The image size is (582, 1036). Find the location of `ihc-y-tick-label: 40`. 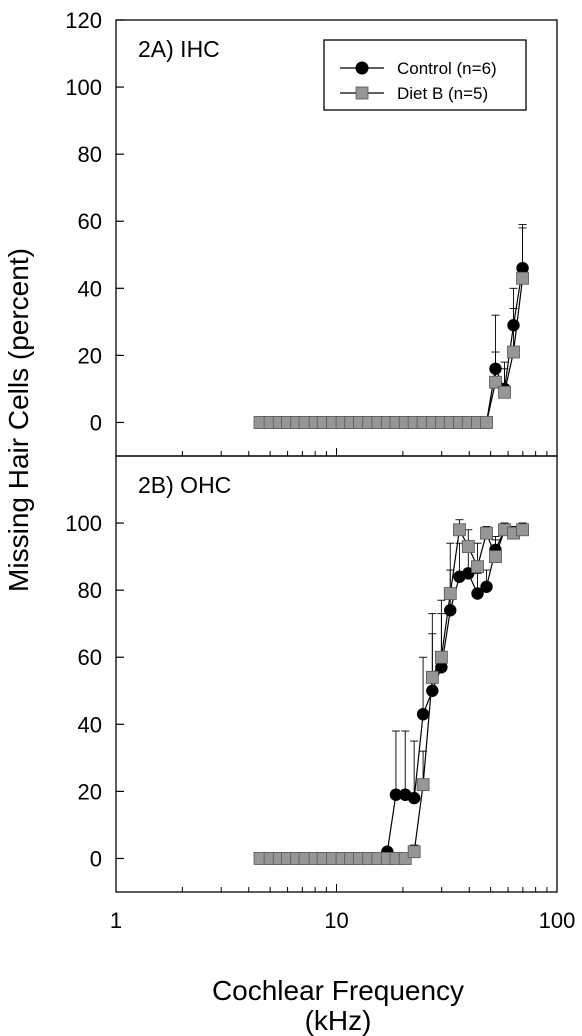

ihc-y-tick-label: 40 is located at coordinates (90, 288).